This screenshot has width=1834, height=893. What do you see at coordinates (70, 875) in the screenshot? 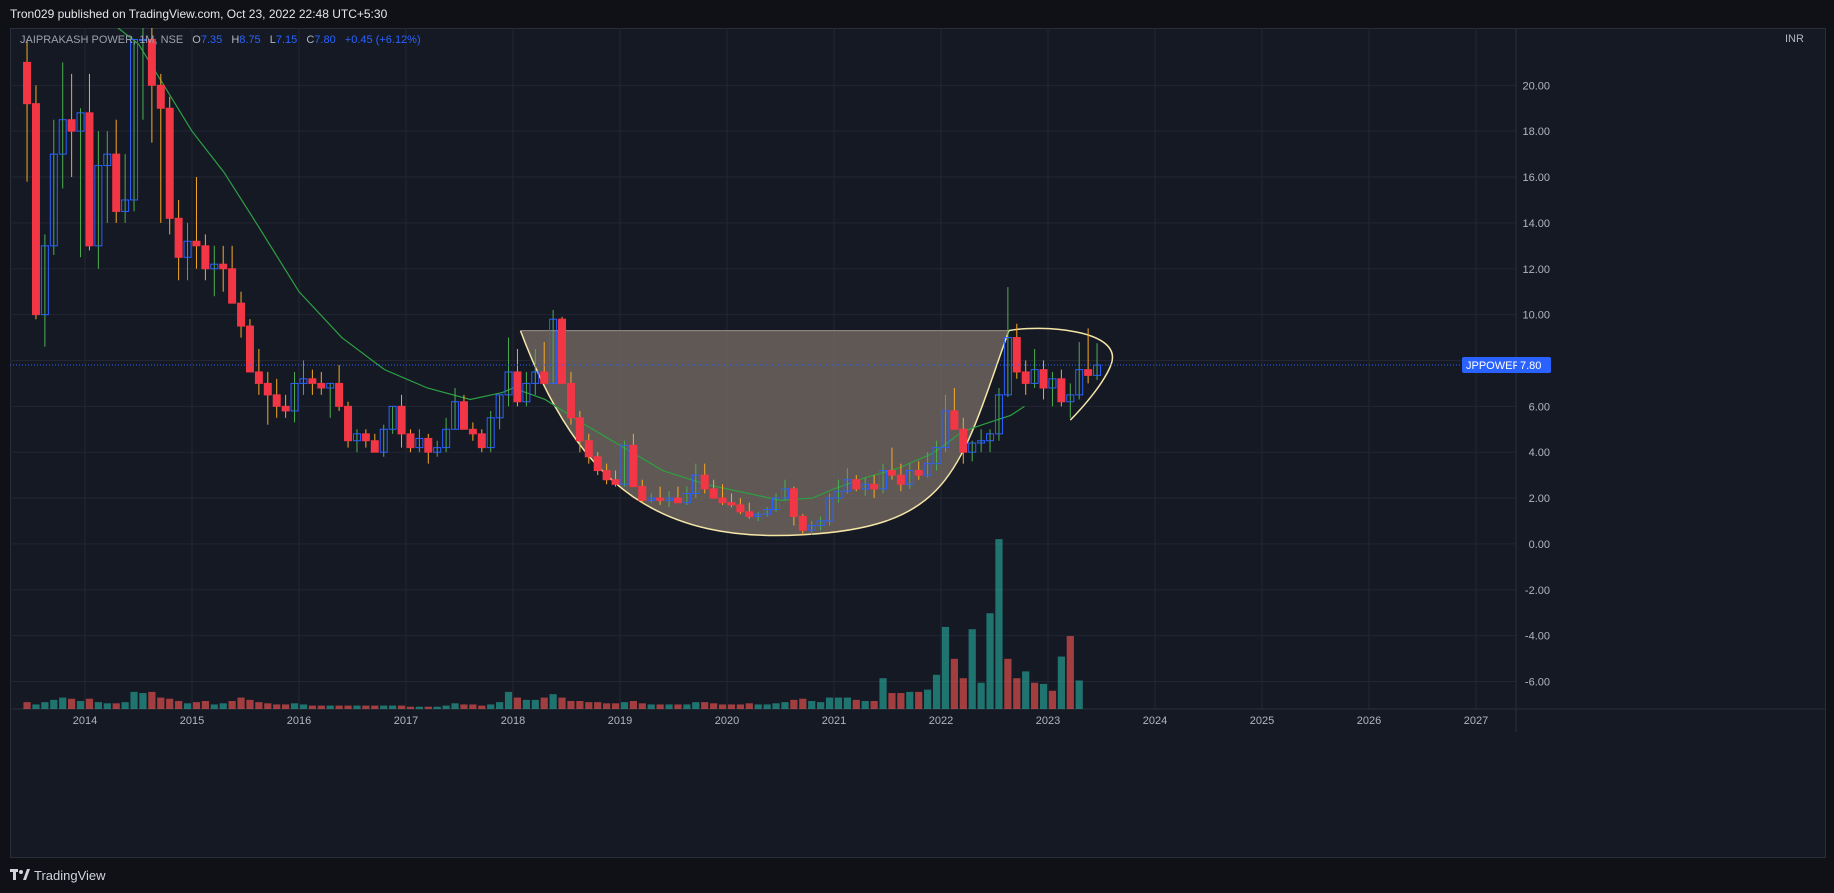
I see `brand-name: TradingView` at bounding box center [70, 875].